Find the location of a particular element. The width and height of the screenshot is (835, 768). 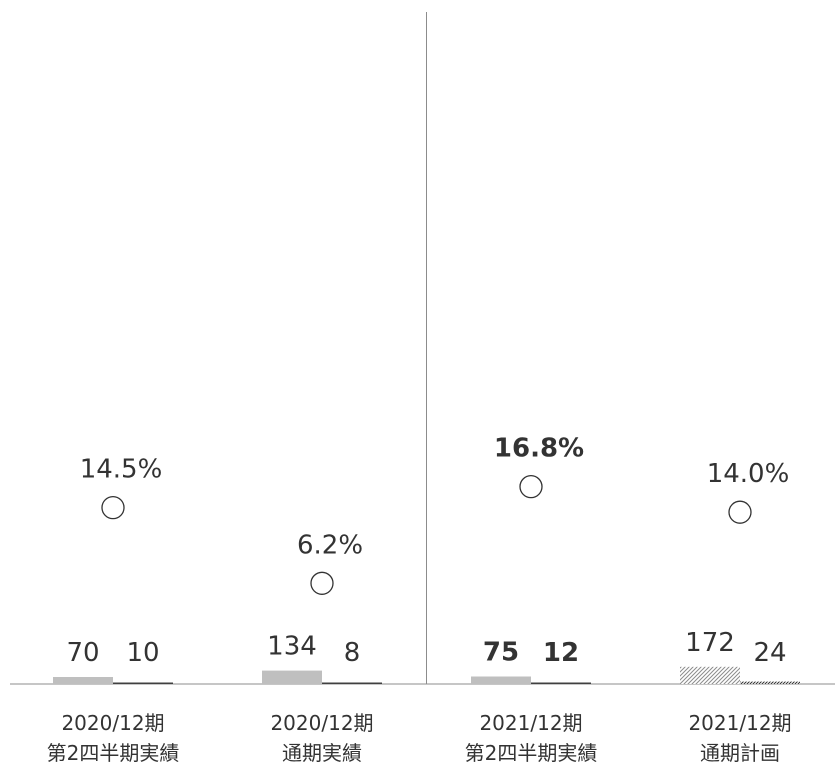

category-label-line1-1: 2020/12期 is located at coordinates (321, 723).